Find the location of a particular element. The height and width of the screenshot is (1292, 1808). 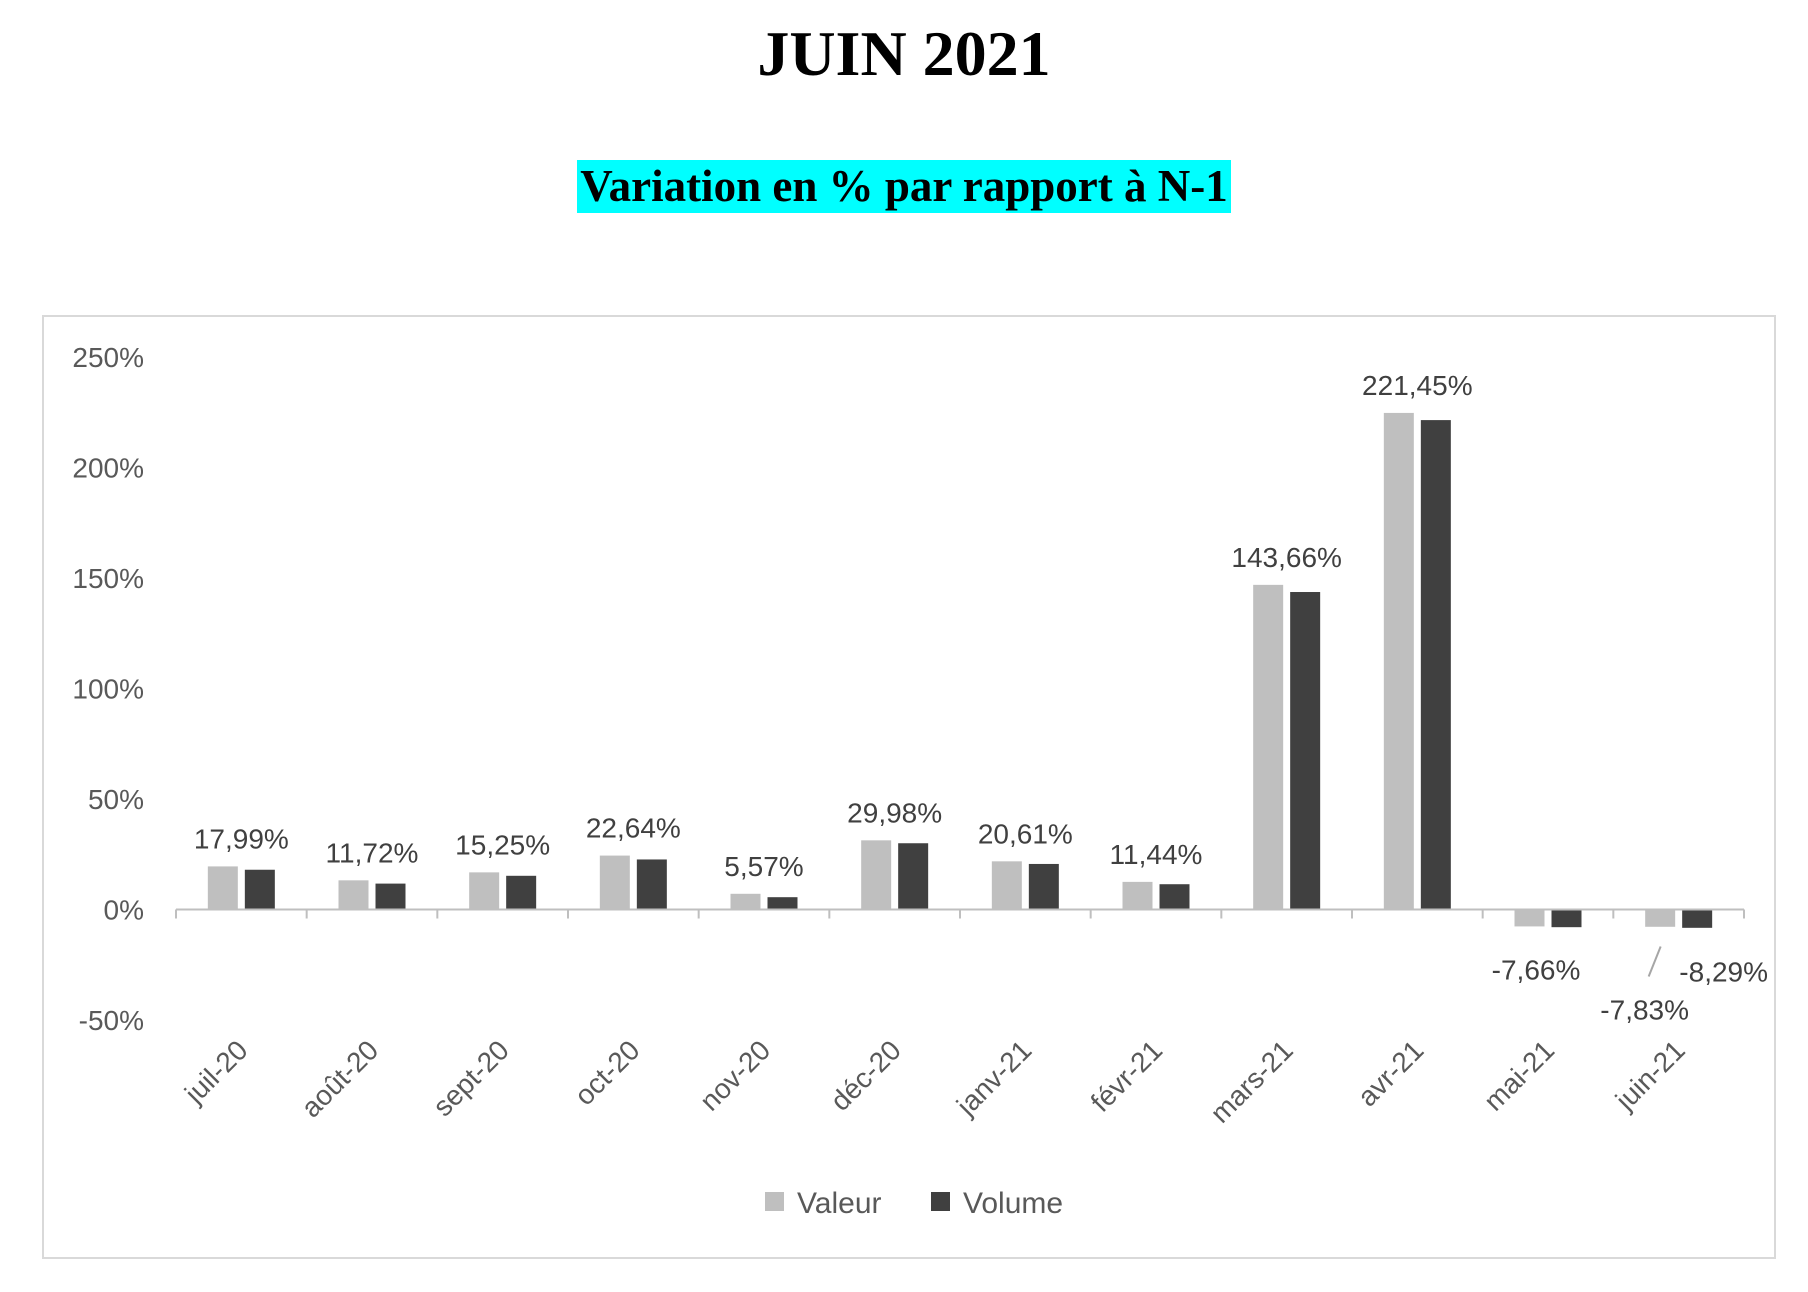

y-tick-label: 250% is located at coordinates (108, 357).